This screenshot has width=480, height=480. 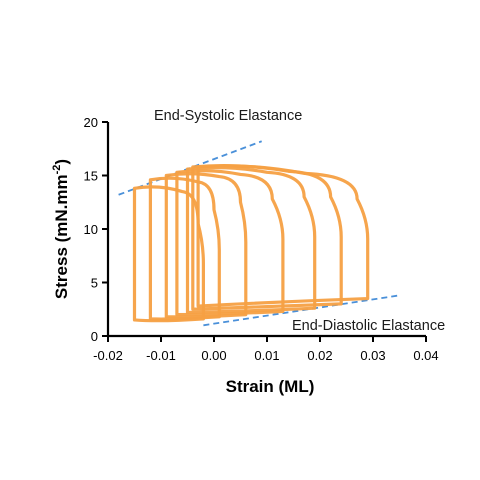 What do you see at coordinates (108, 355) in the screenshot?
I see `x-tick-label: -0.02` at bounding box center [108, 355].